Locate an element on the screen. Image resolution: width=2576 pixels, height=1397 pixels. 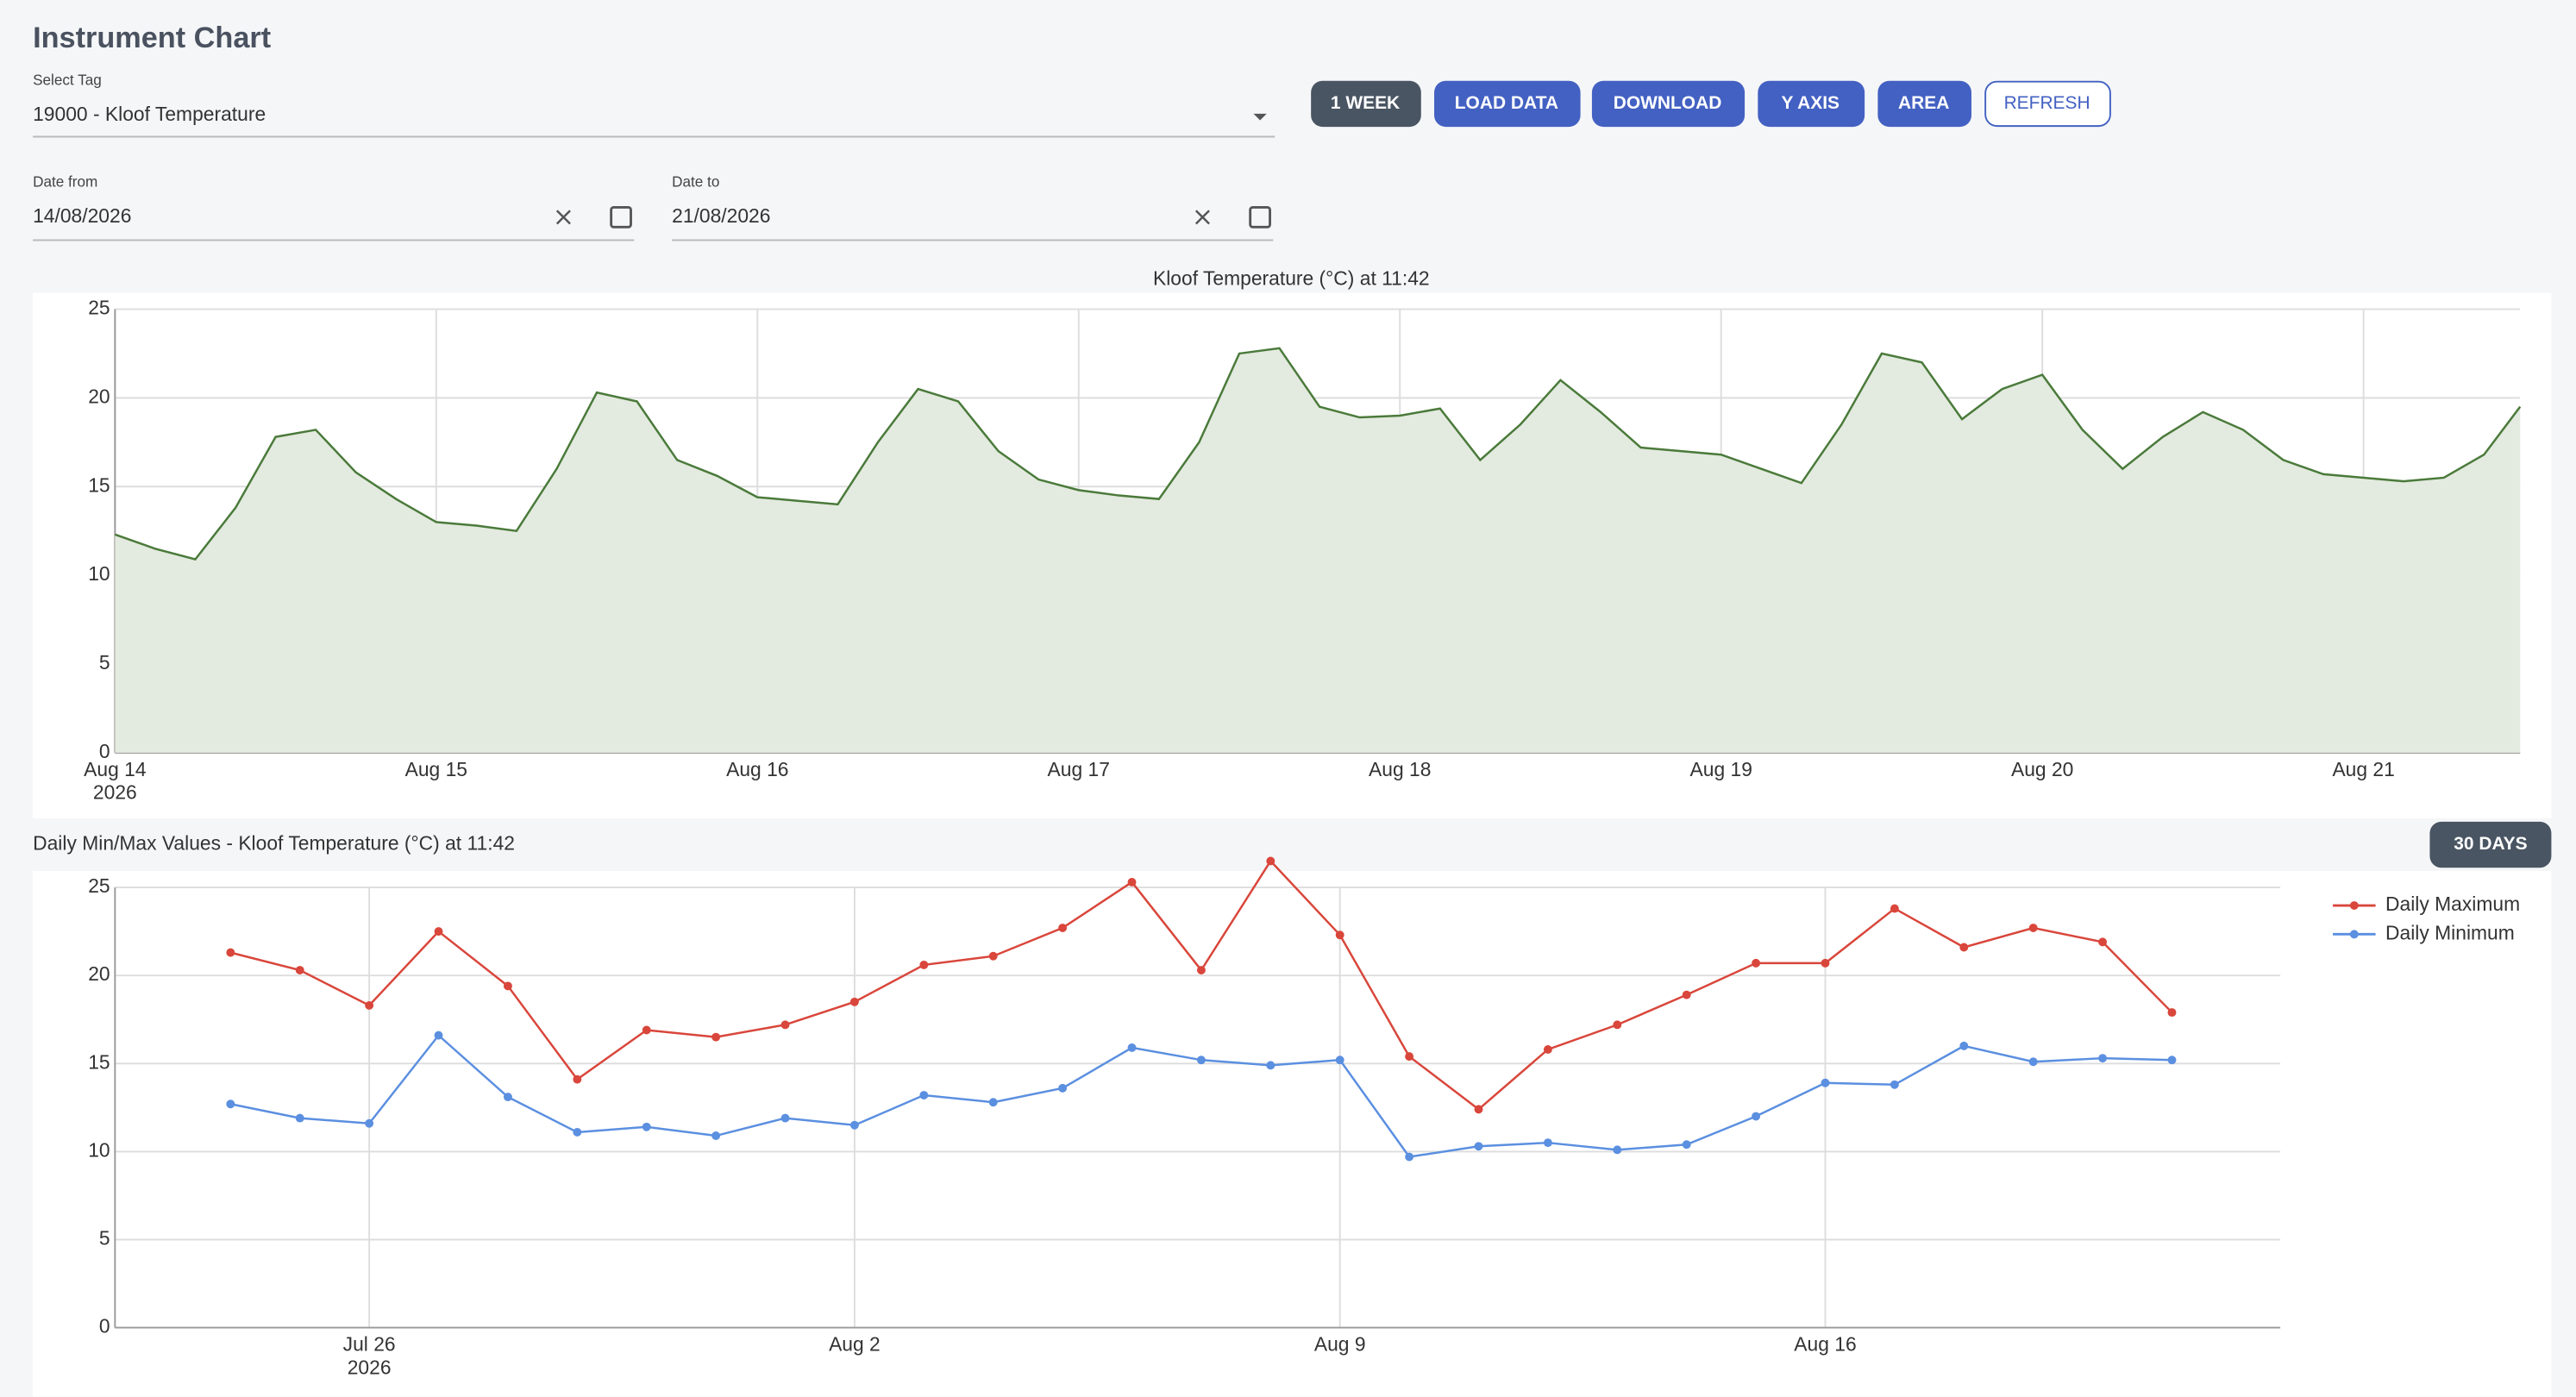
x-tick-label: Aug 18 is located at coordinates (1400, 769).